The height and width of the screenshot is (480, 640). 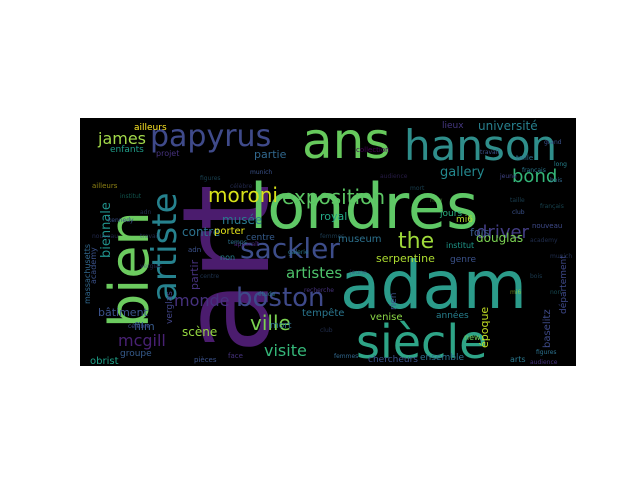 What do you see at coordinates (516, 292) in the screenshot?
I see `cloud-word-small: mi6` at bounding box center [516, 292].